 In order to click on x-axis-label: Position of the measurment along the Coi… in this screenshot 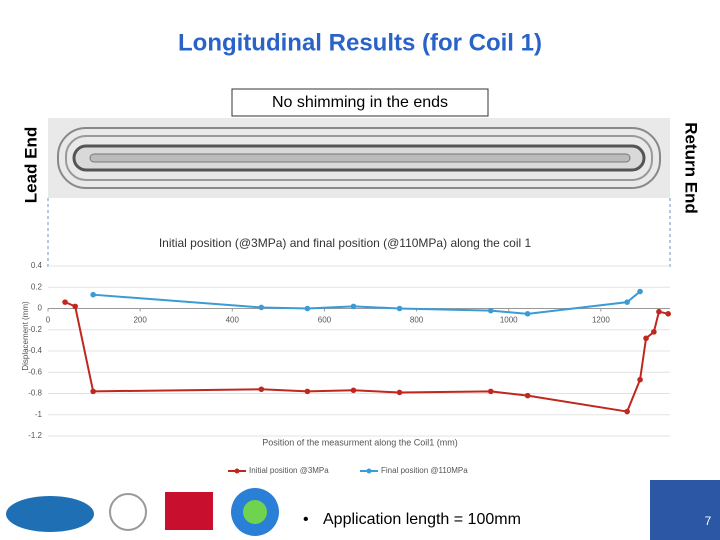, I will do `click(360, 442)`.